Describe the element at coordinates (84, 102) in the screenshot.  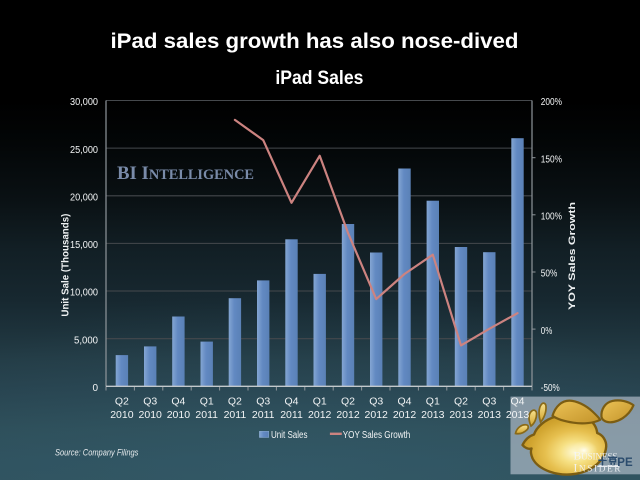
I see `svg-text: 30,000` at that location.